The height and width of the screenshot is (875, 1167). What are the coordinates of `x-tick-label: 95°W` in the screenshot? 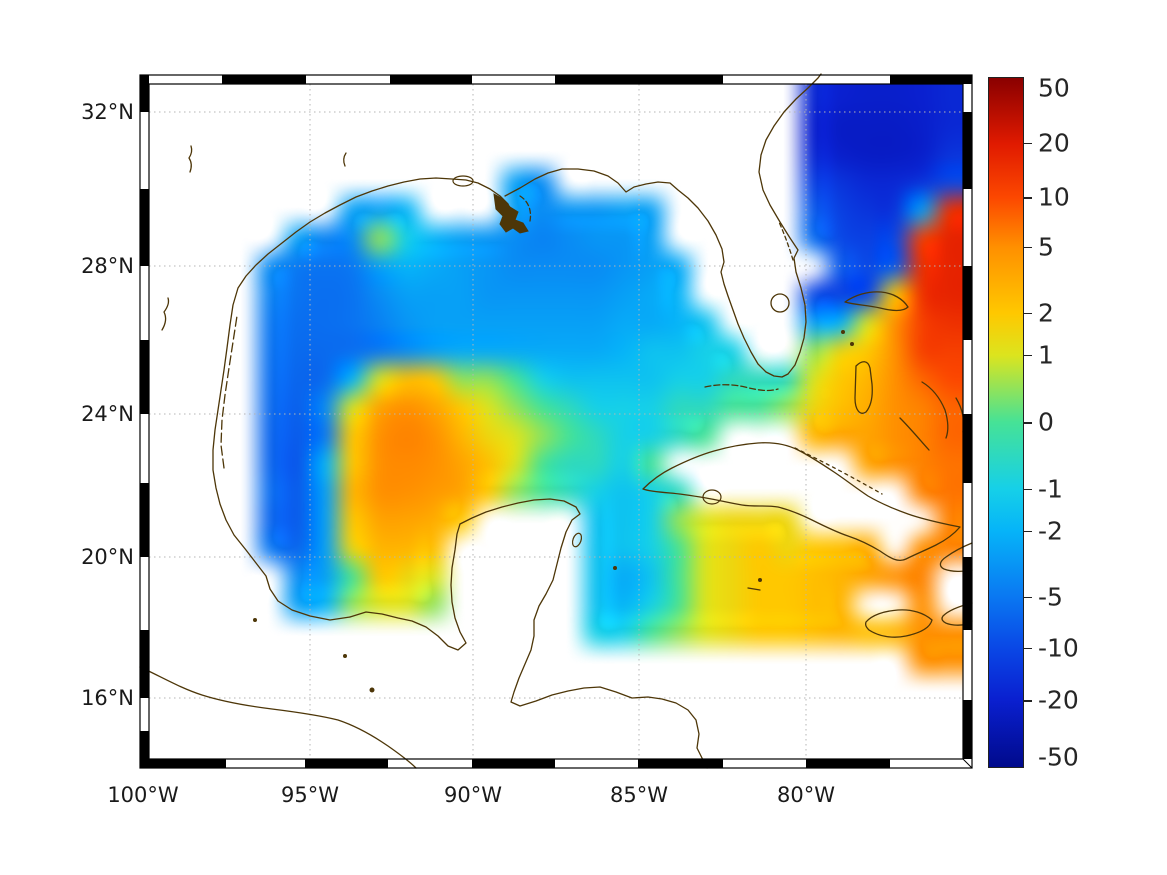 It's located at (310, 795).